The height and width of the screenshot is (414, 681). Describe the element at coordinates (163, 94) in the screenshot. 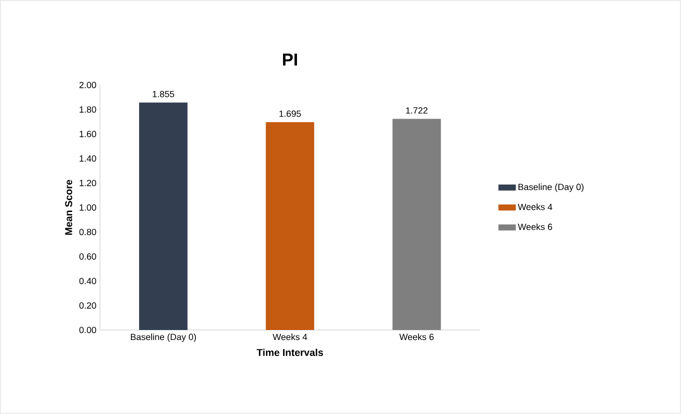

I see `data-label: 1.855` at that location.